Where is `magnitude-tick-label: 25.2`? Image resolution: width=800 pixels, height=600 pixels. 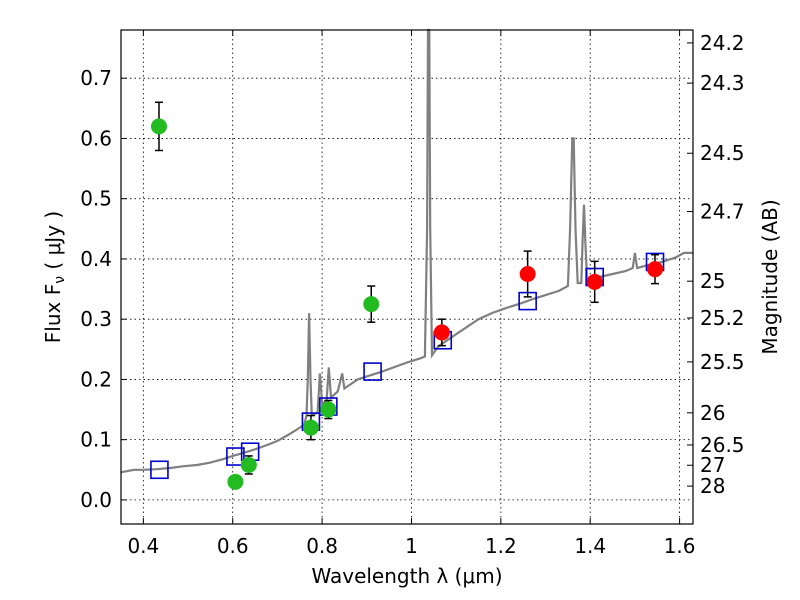 magnitude-tick-label: 25.2 is located at coordinates (722, 318).